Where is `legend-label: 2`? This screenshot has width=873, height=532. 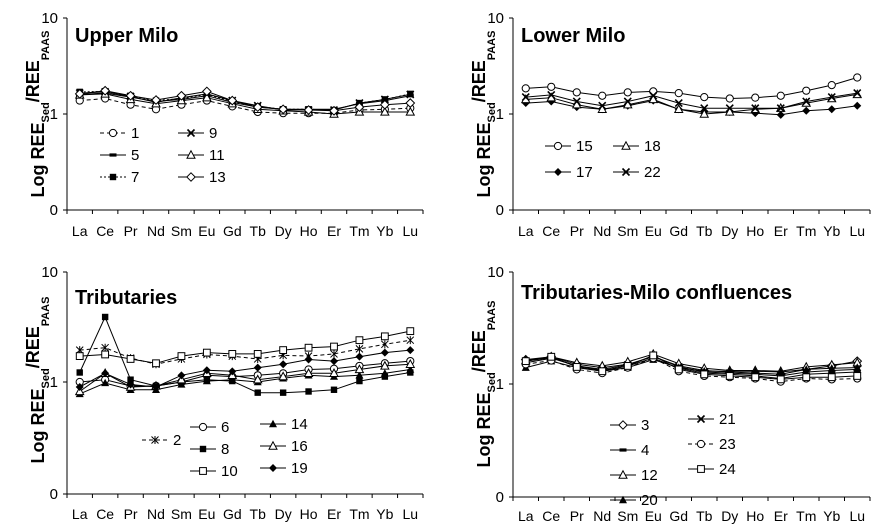
legend-label: 2 is located at coordinates (177, 440).